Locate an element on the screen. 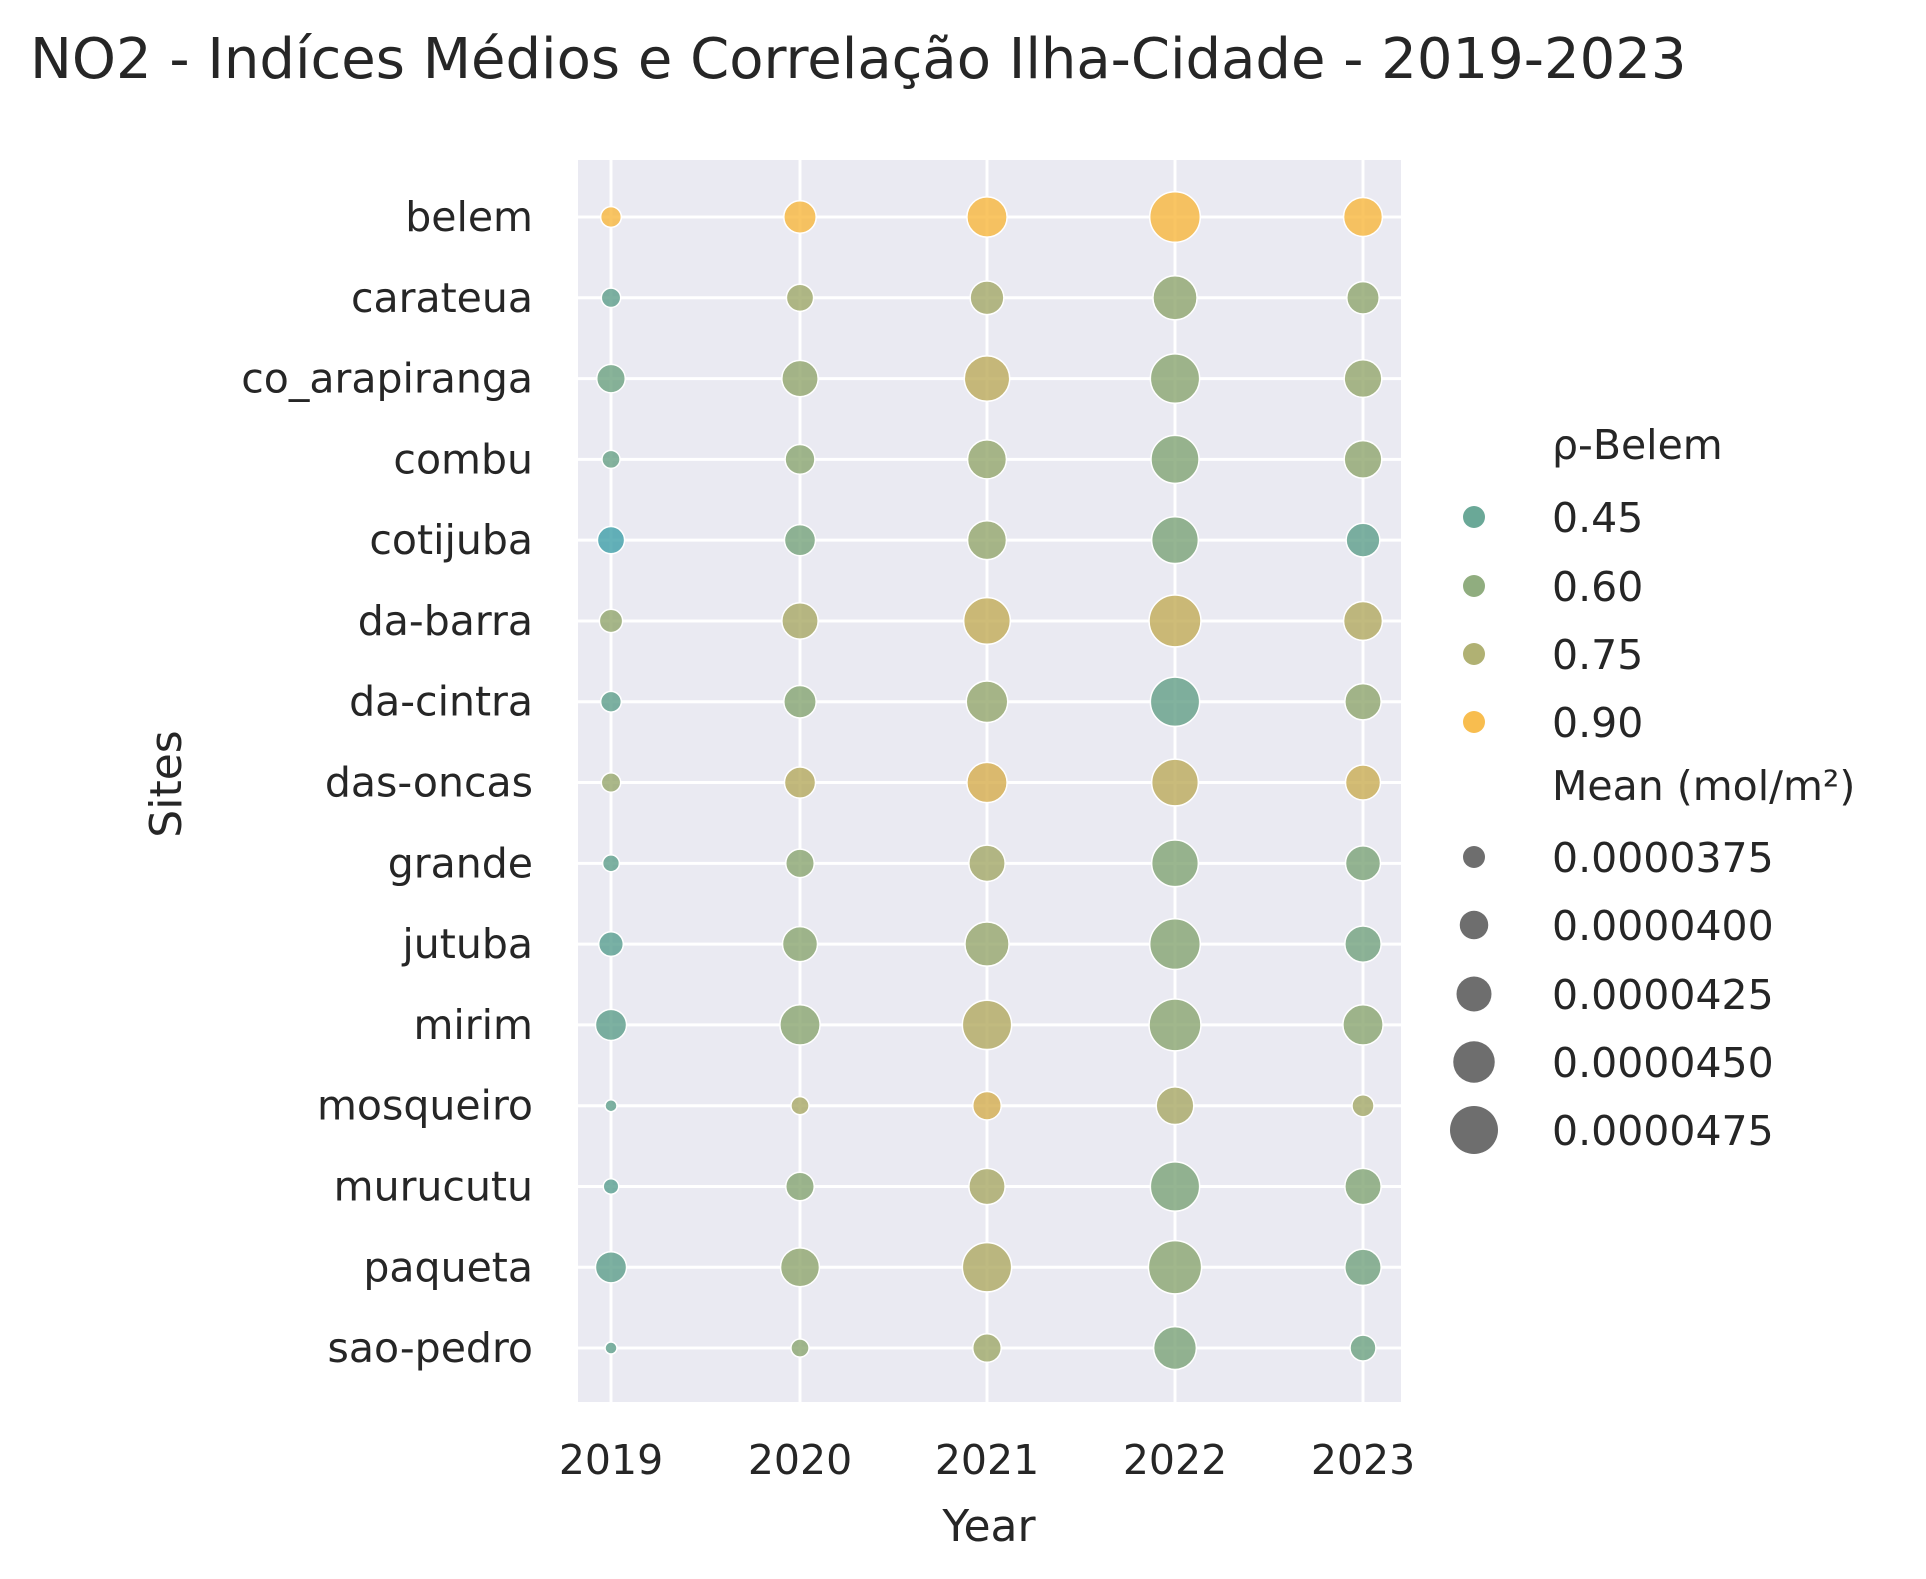  marker-da-cintra-2021 is located at coordinates (987, 702).